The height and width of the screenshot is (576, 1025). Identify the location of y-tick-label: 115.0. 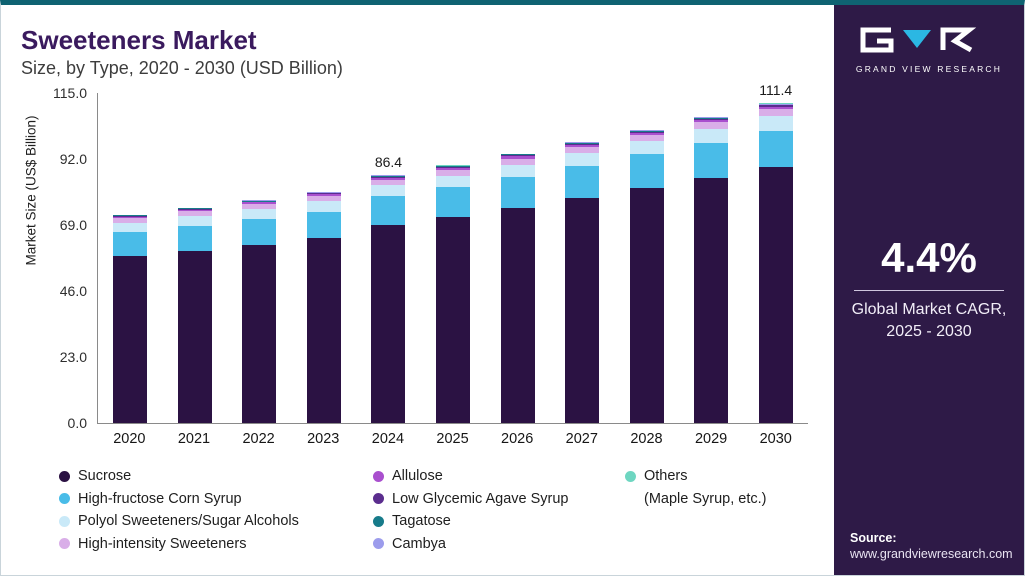
(70, 93).